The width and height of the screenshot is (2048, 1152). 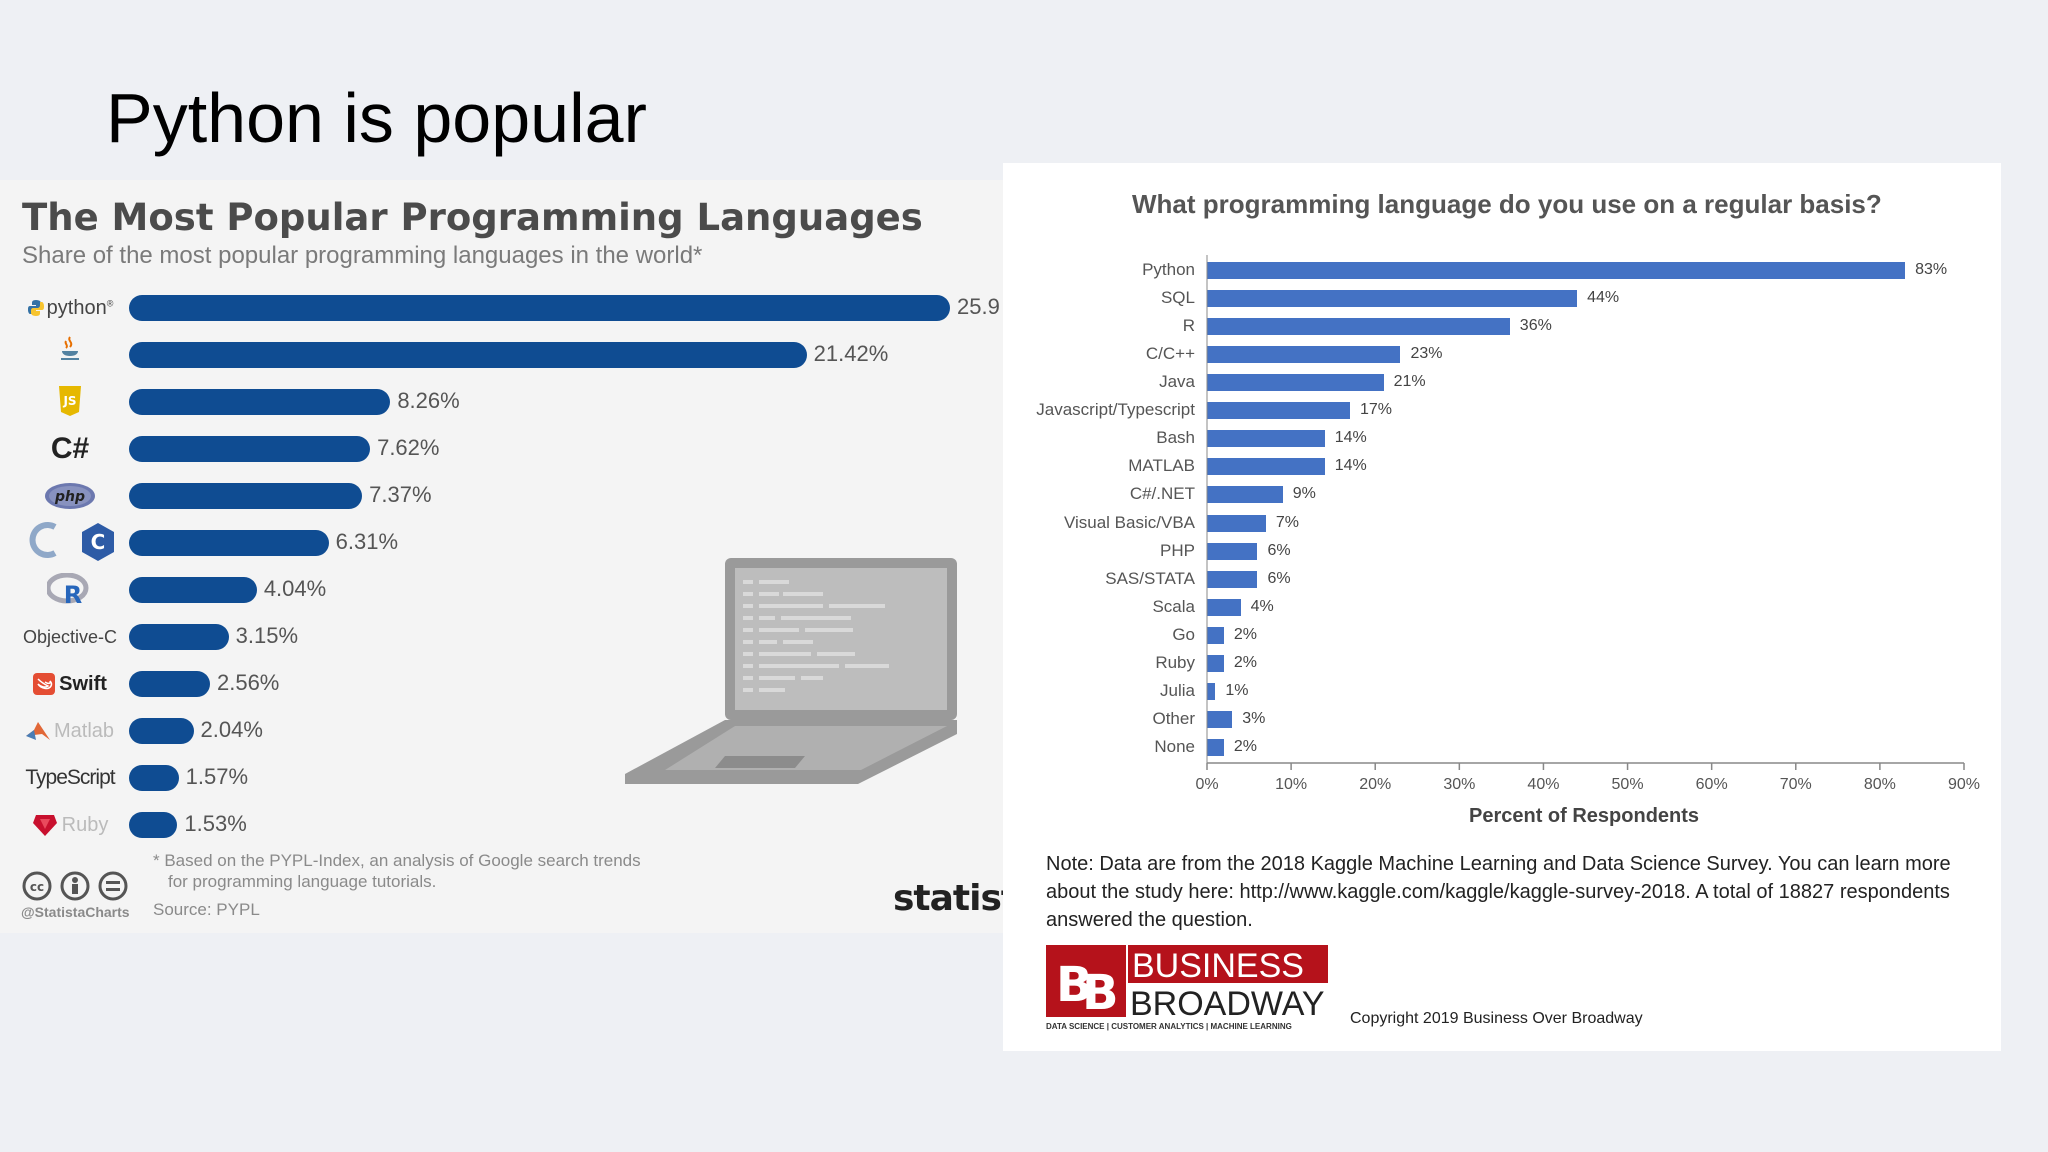 I want to click on kaggle-category-label: SAS/STATA, so click(x=1150, y=578).